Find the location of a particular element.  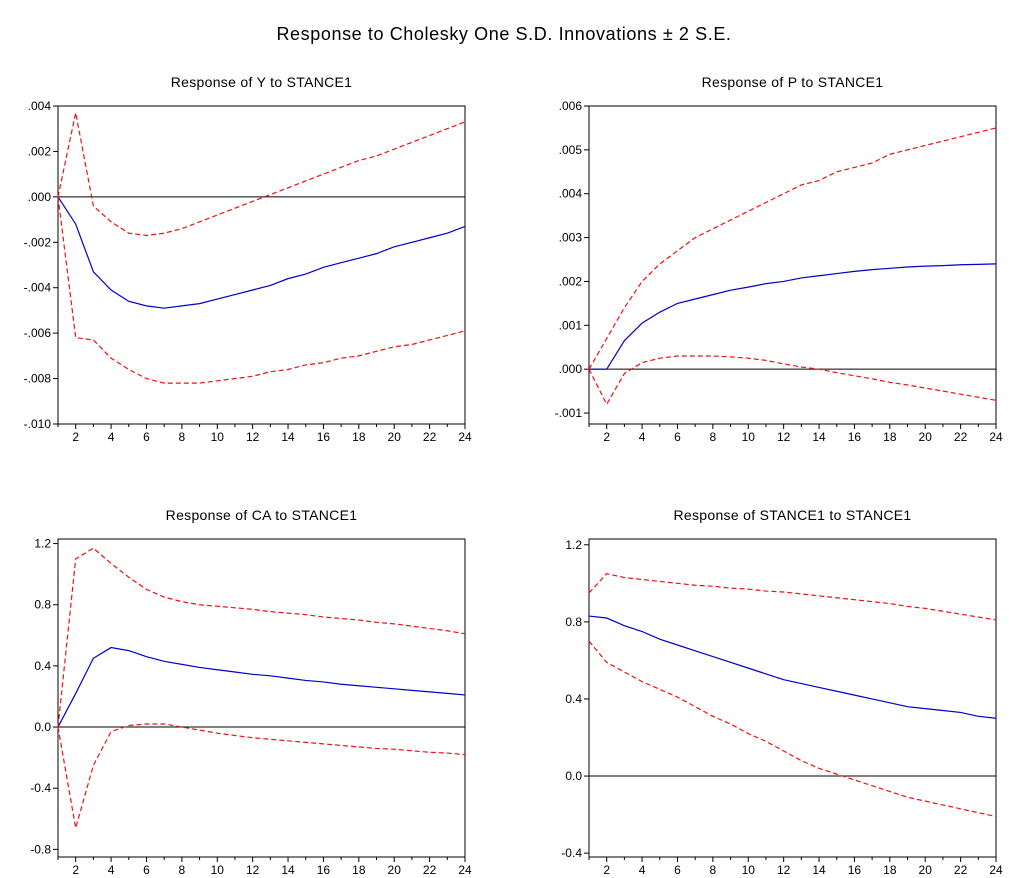

panel-title: Response of STANCE1 to STANCE1 is located at coordinates (792, 515).